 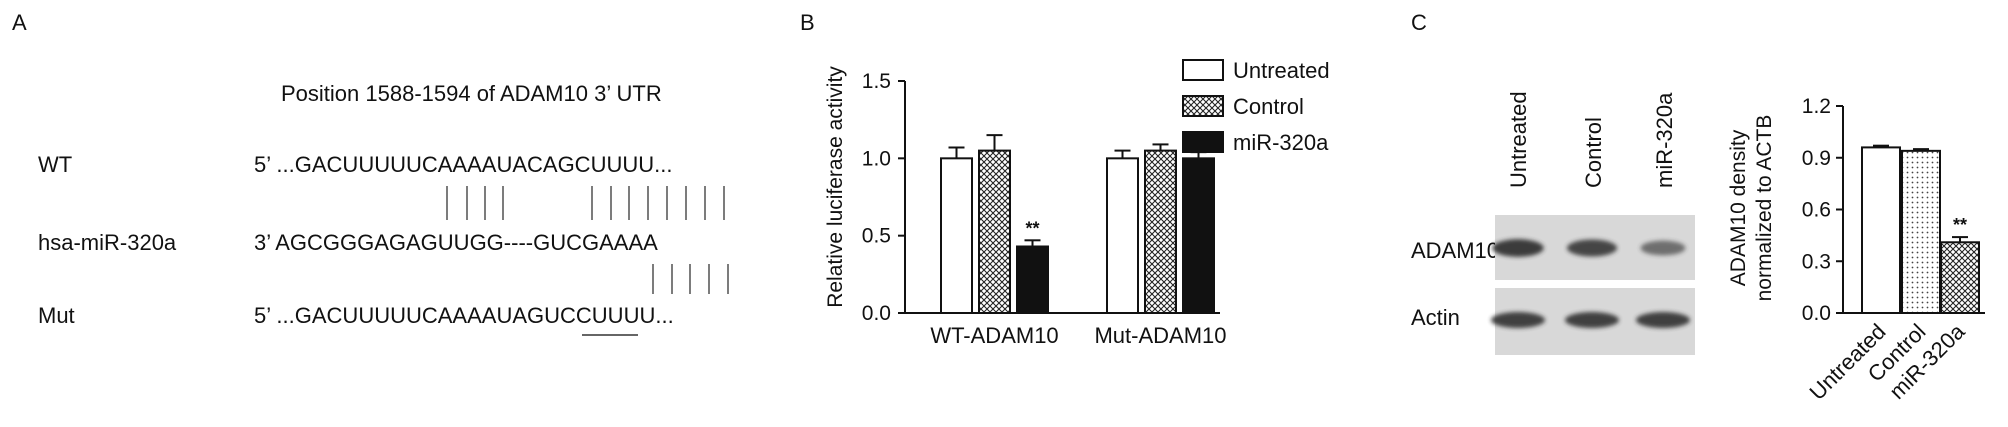 What do you see at coordinates (1435, 317) in the screenshot?
I see `blot-row-label-actin: Actin` at bounding box center [1435, 317].